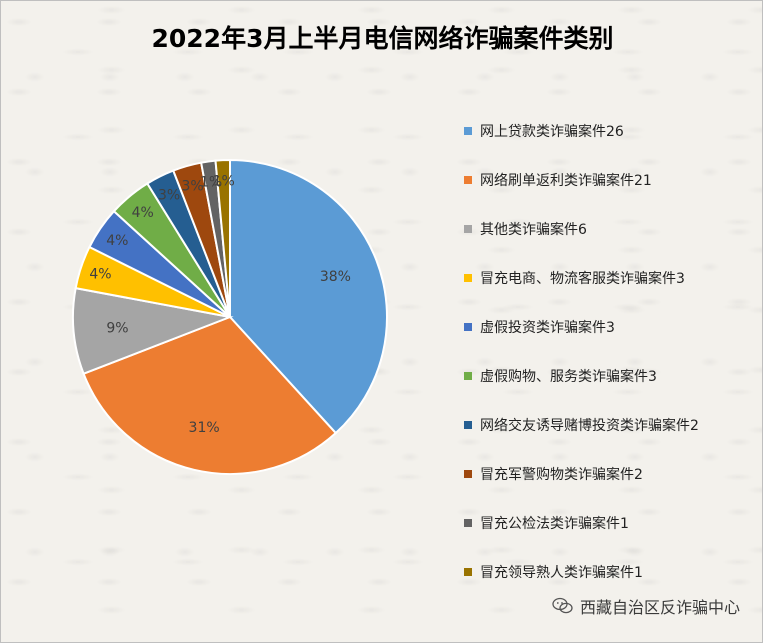  What do you see at coordinates (566, 181) in the screenshot?
I see `legend-label: 网络刷单返利类诈骗案件21` at bounding box center [566, 181].